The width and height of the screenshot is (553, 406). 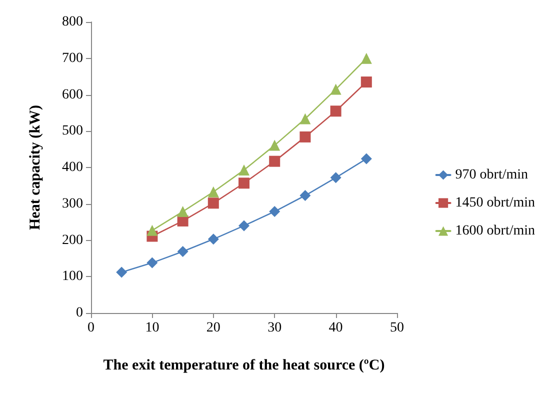 What do you see at coordinates (72, 58) in the screenshot?
I see `y-tick-label: 700` at bounding box center [72, 58].